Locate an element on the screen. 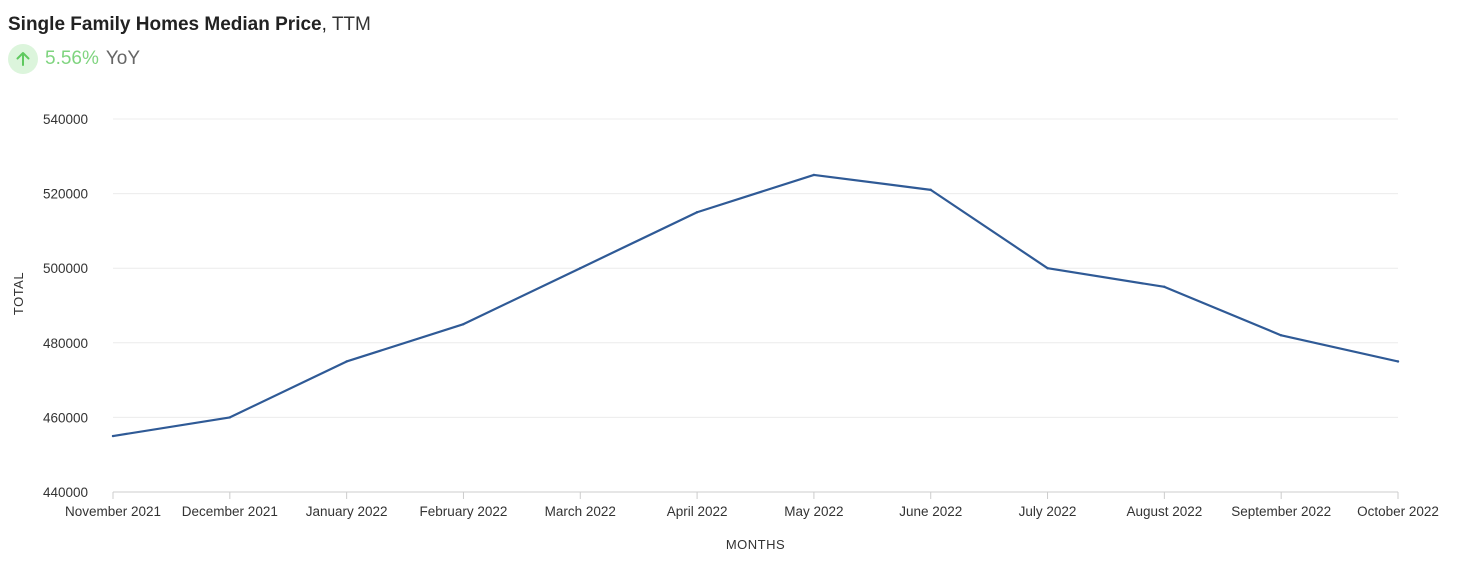 The width and height of the screenshot is (1468, 563). y-axis-title: TOTAL is located at coordinates (18, 293).